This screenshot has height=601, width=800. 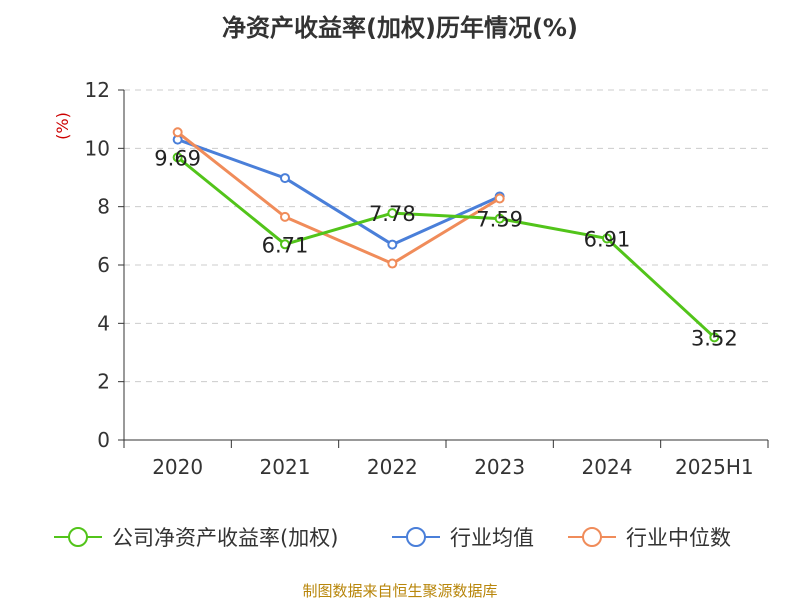 I want to click on x-tick-label: 2023, so click(x=499, y=467).